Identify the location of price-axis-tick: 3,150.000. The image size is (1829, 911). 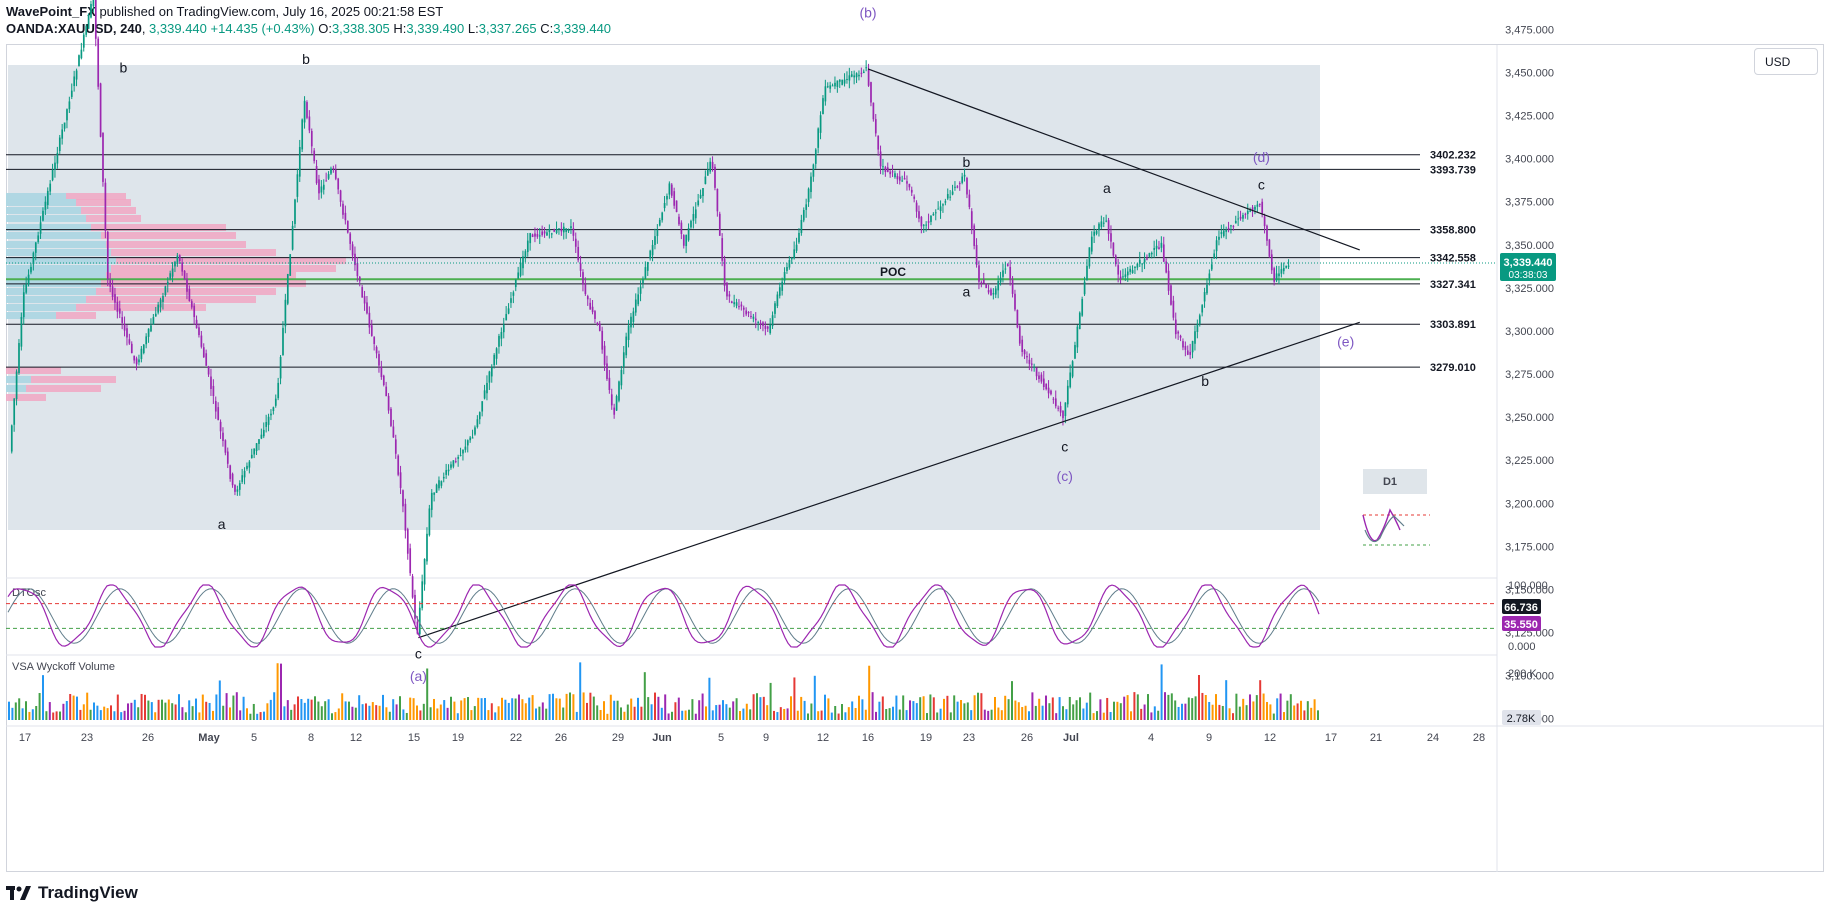
(1529, 590).